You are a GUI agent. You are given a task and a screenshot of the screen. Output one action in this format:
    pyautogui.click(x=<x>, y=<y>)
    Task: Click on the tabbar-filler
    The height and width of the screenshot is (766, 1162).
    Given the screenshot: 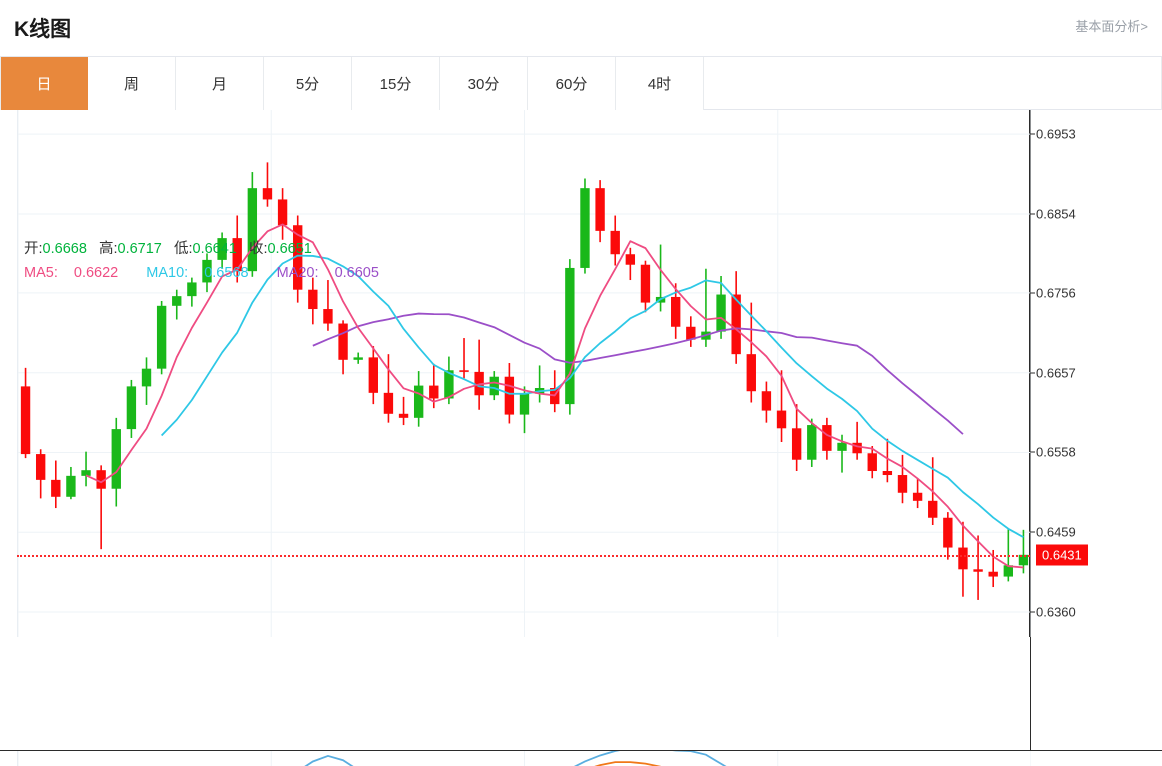 What is the action you would take?
    pyautogui.click(x=933, y=83)
    